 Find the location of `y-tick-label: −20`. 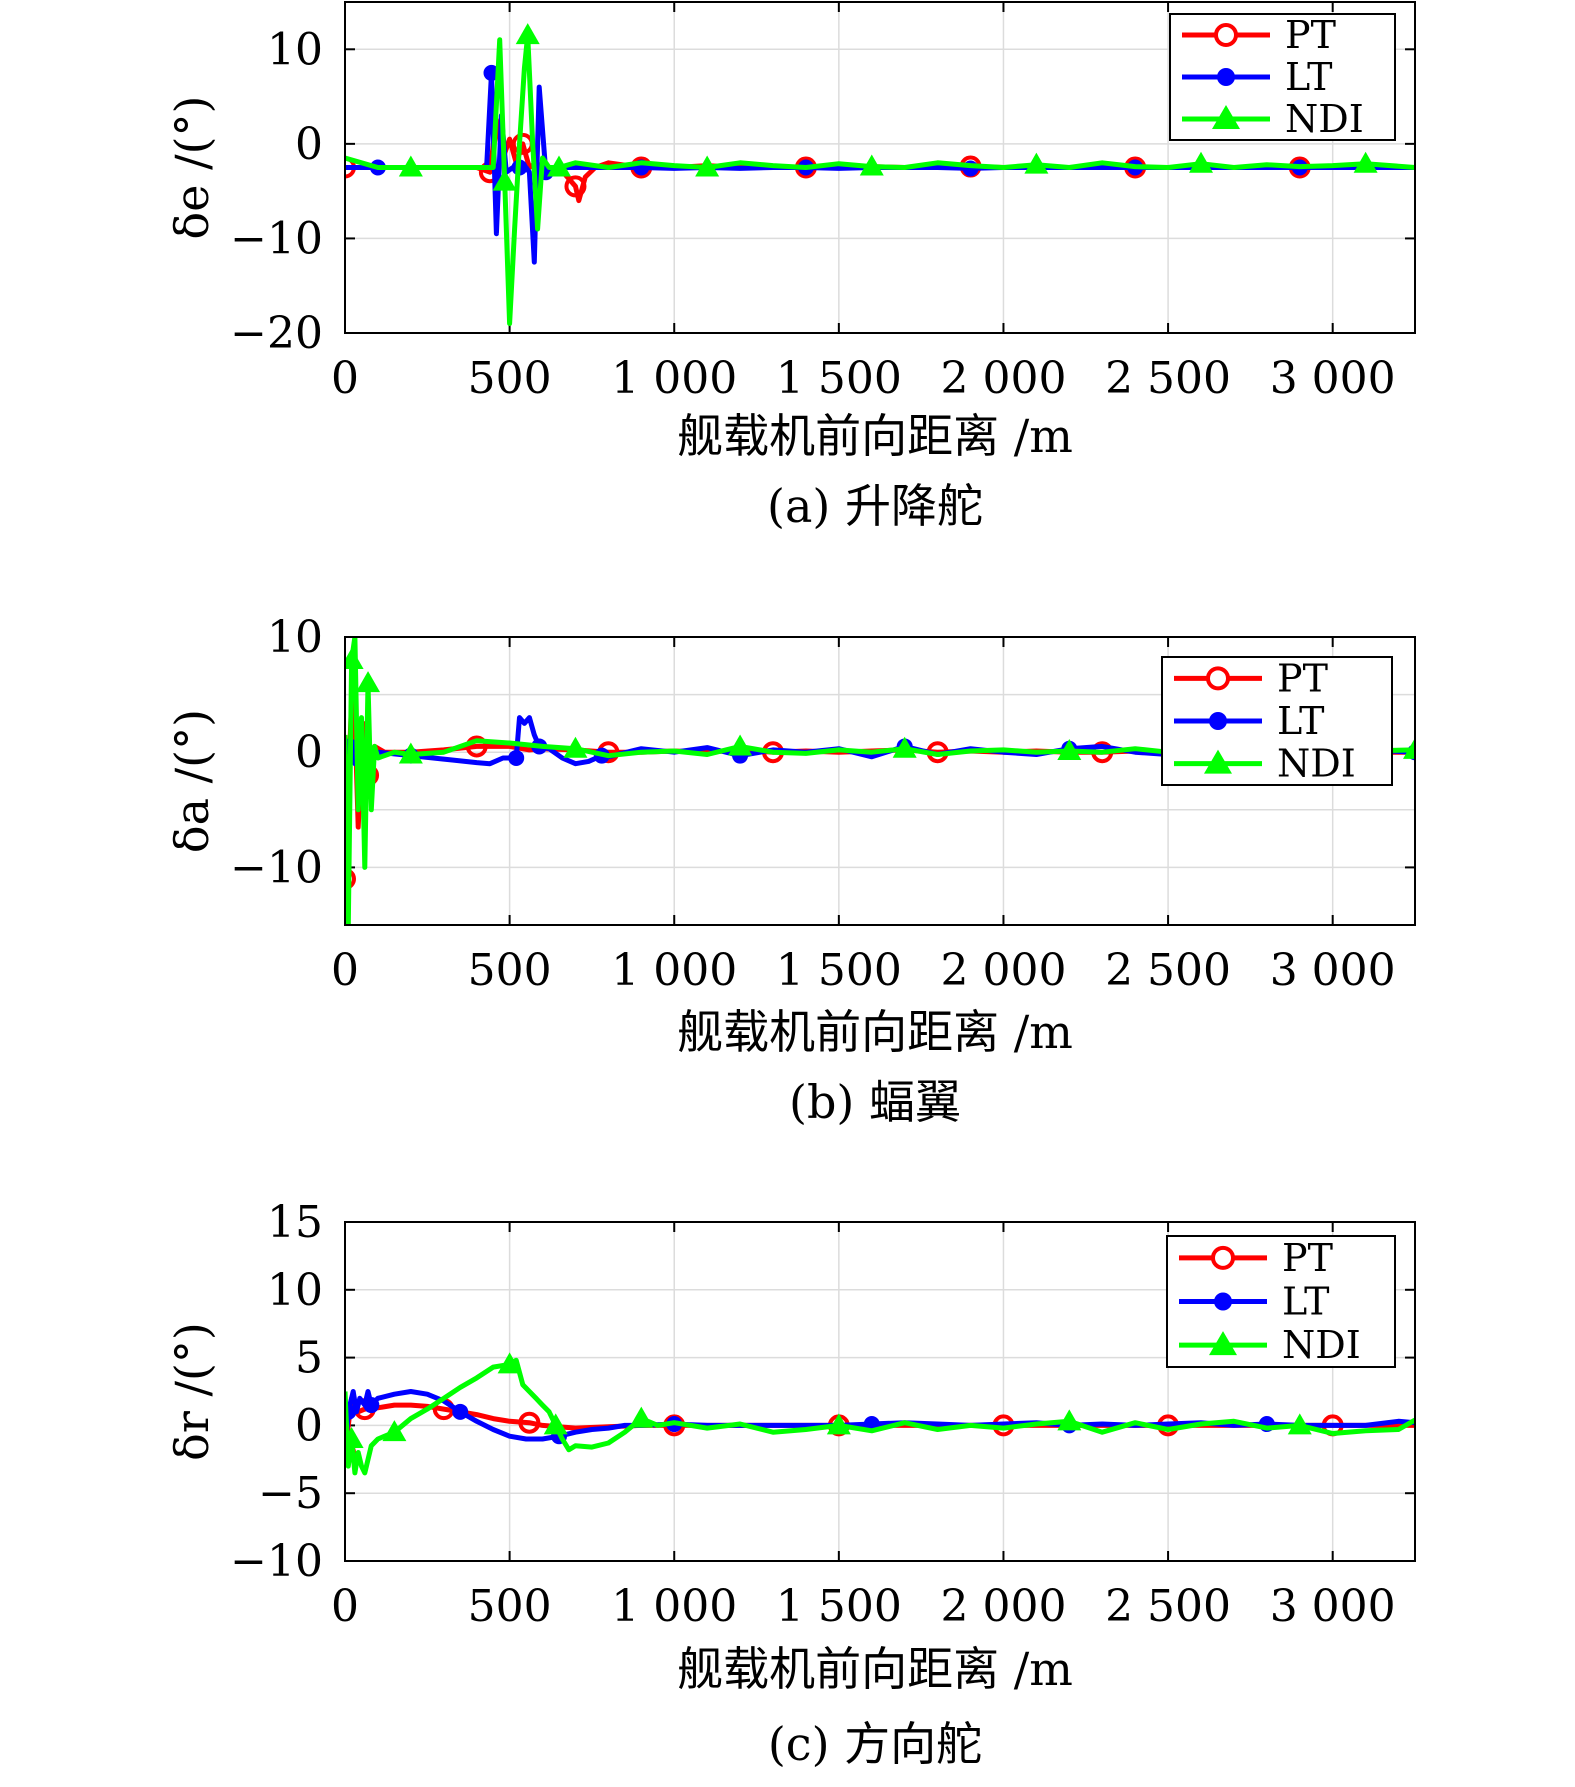

y-tick-label: −20 is located at coordinates (276, 333).